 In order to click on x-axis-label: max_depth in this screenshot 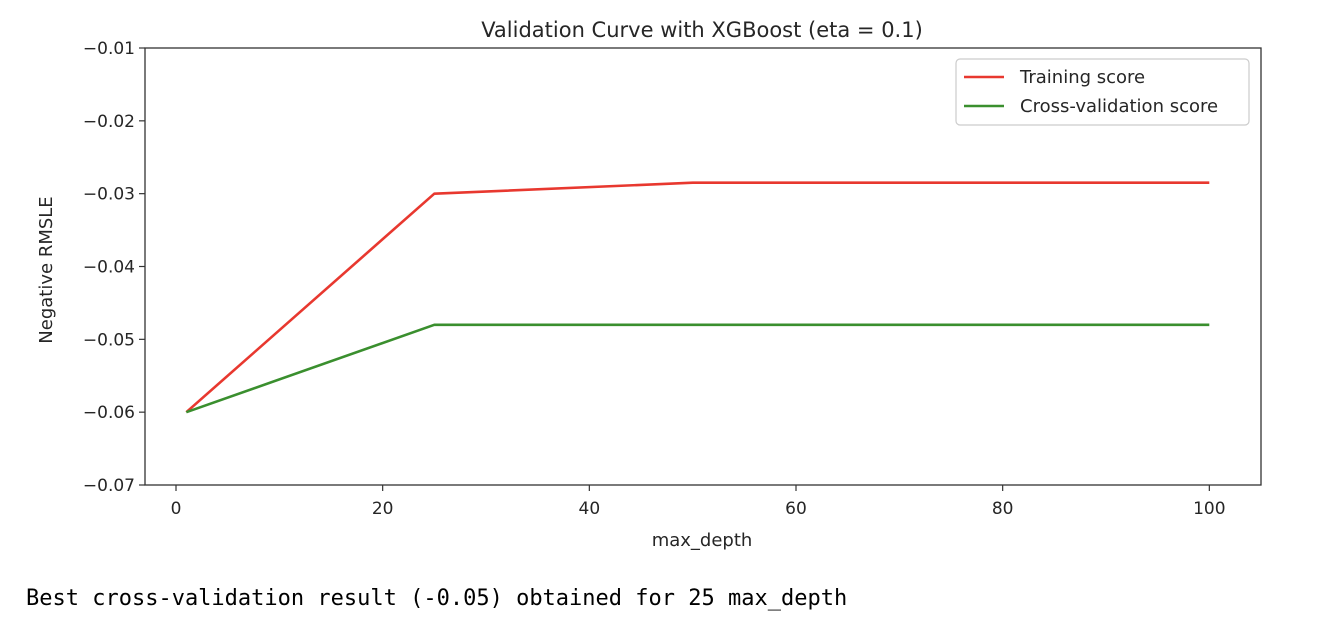, I will do `click(702, 540)`.